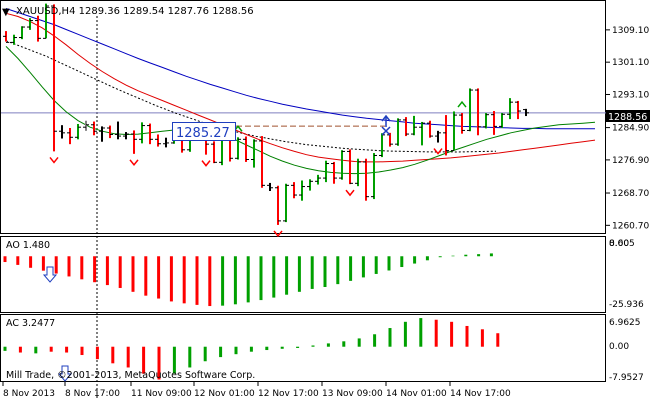  I want to click on ac-max-label: 6.9625, so click(625, 323).